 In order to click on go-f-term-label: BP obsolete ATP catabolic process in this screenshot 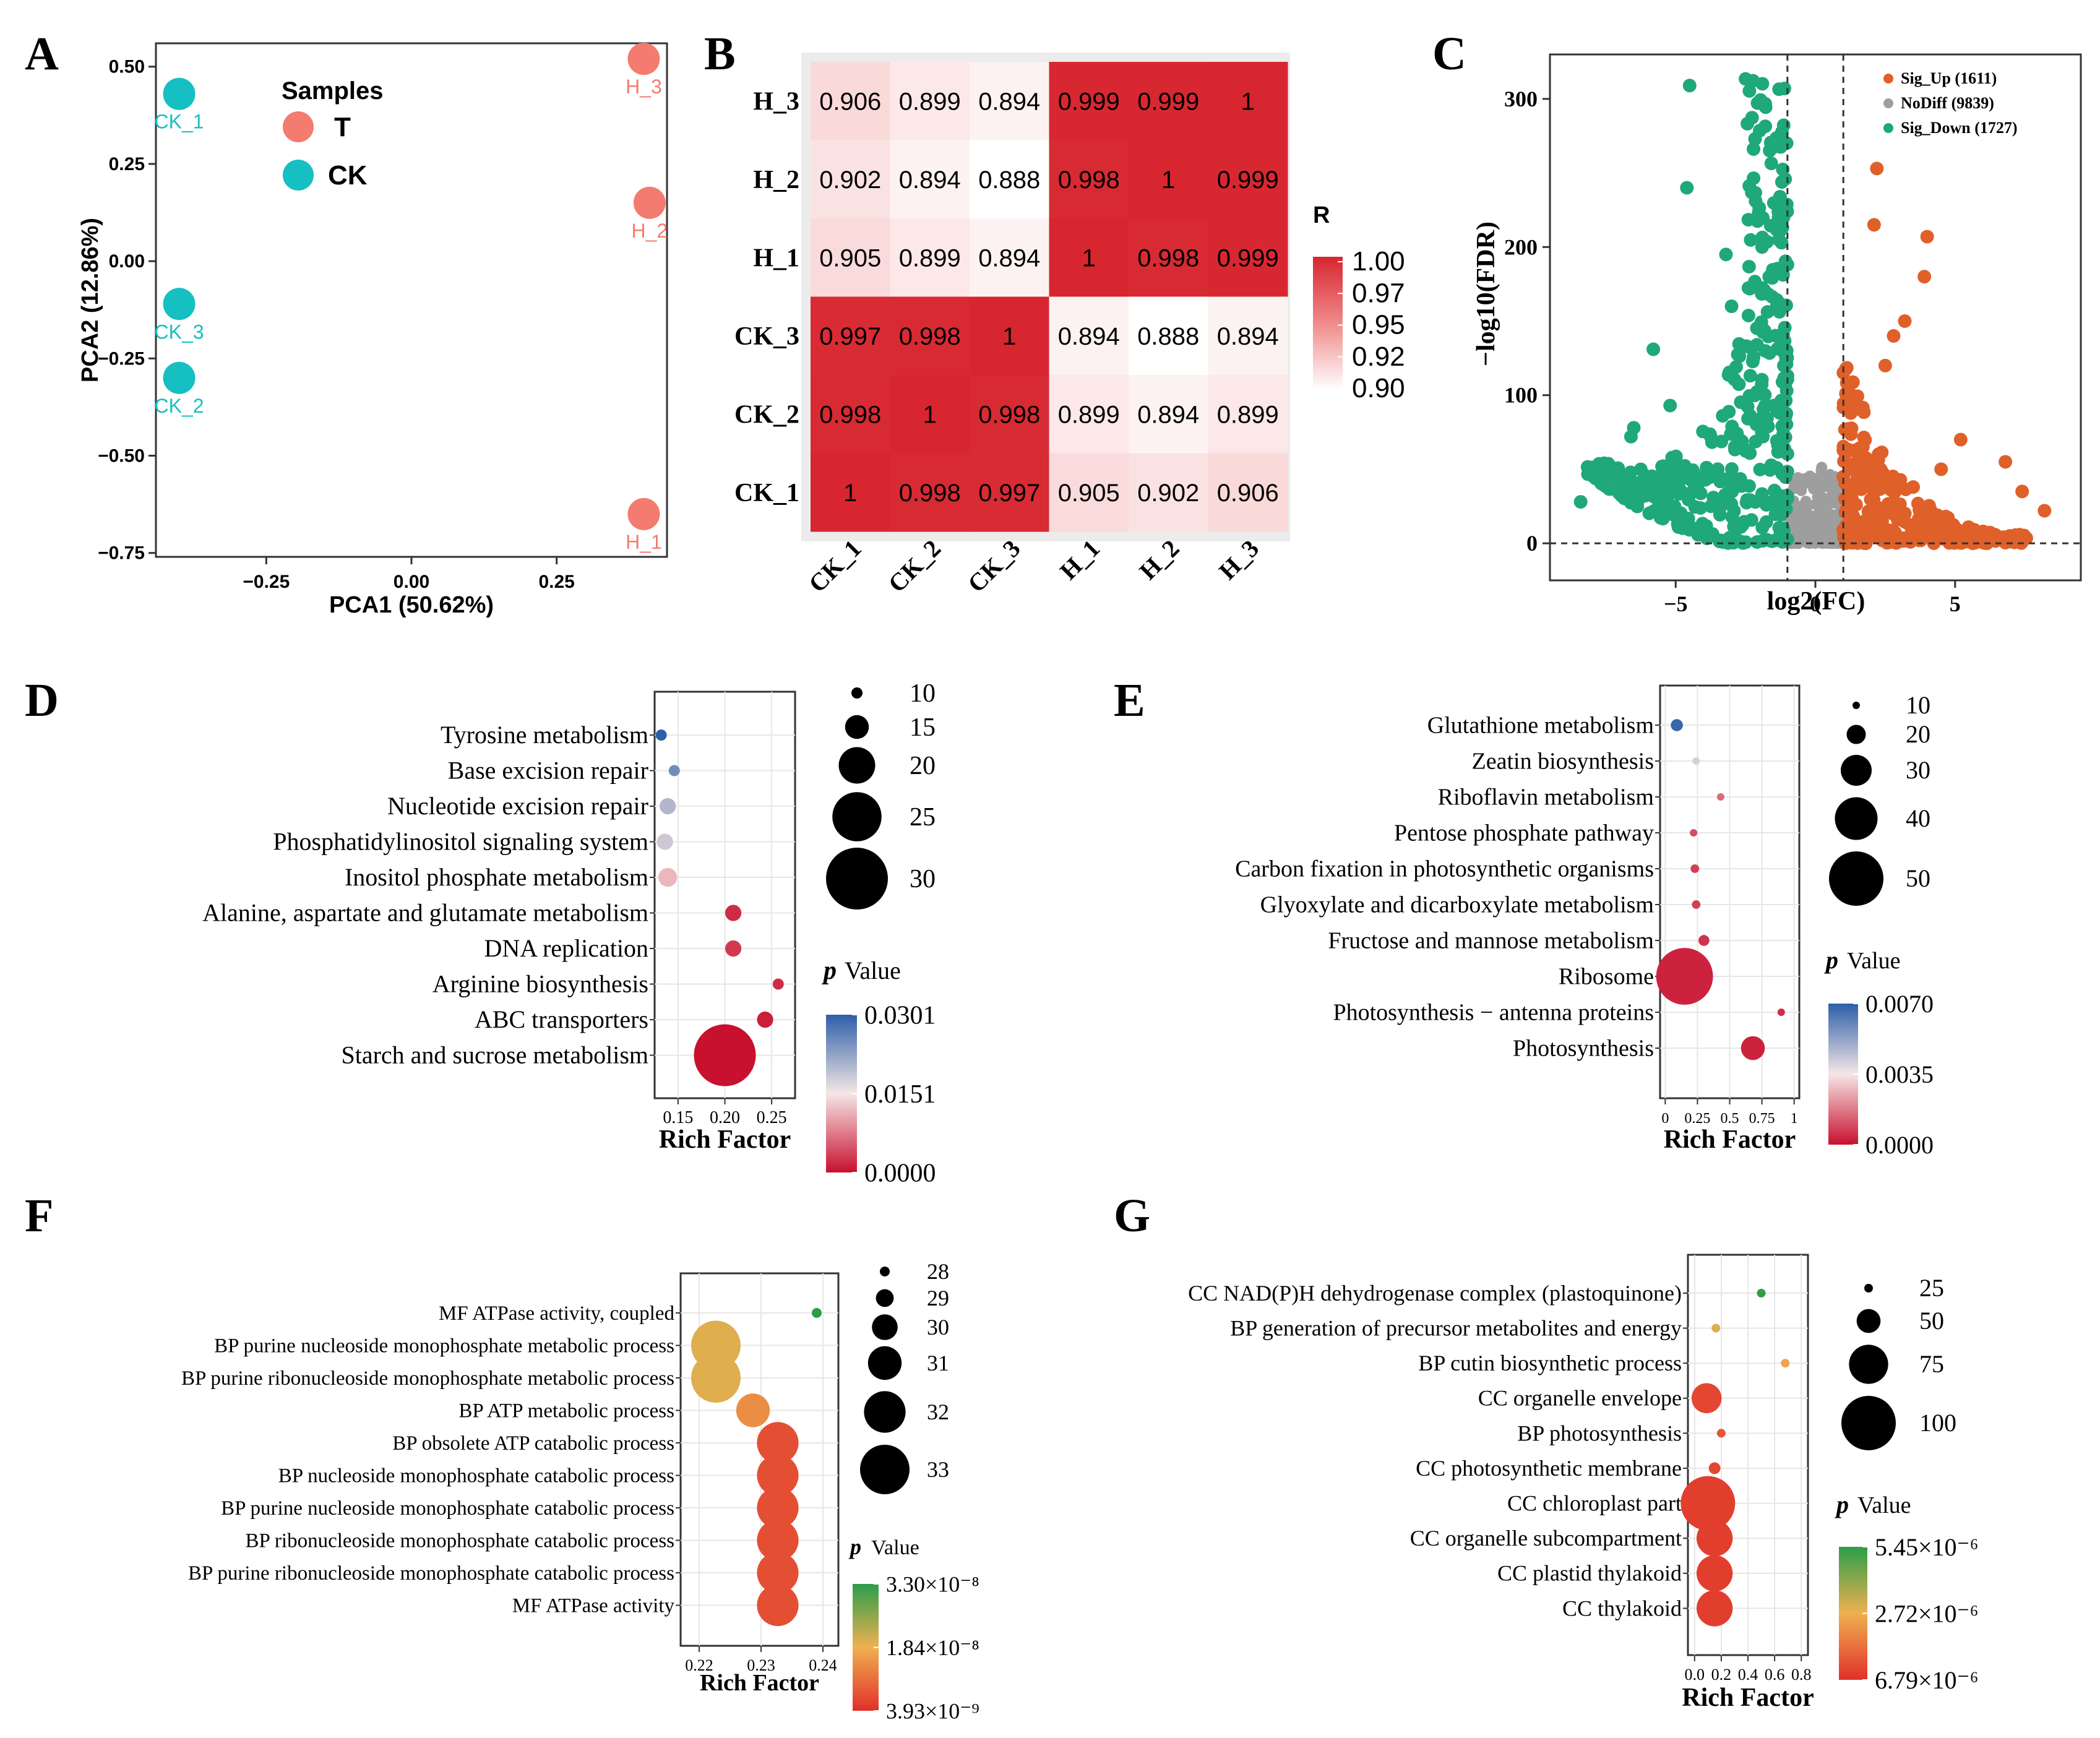, I will do `click(533, 1443)`.